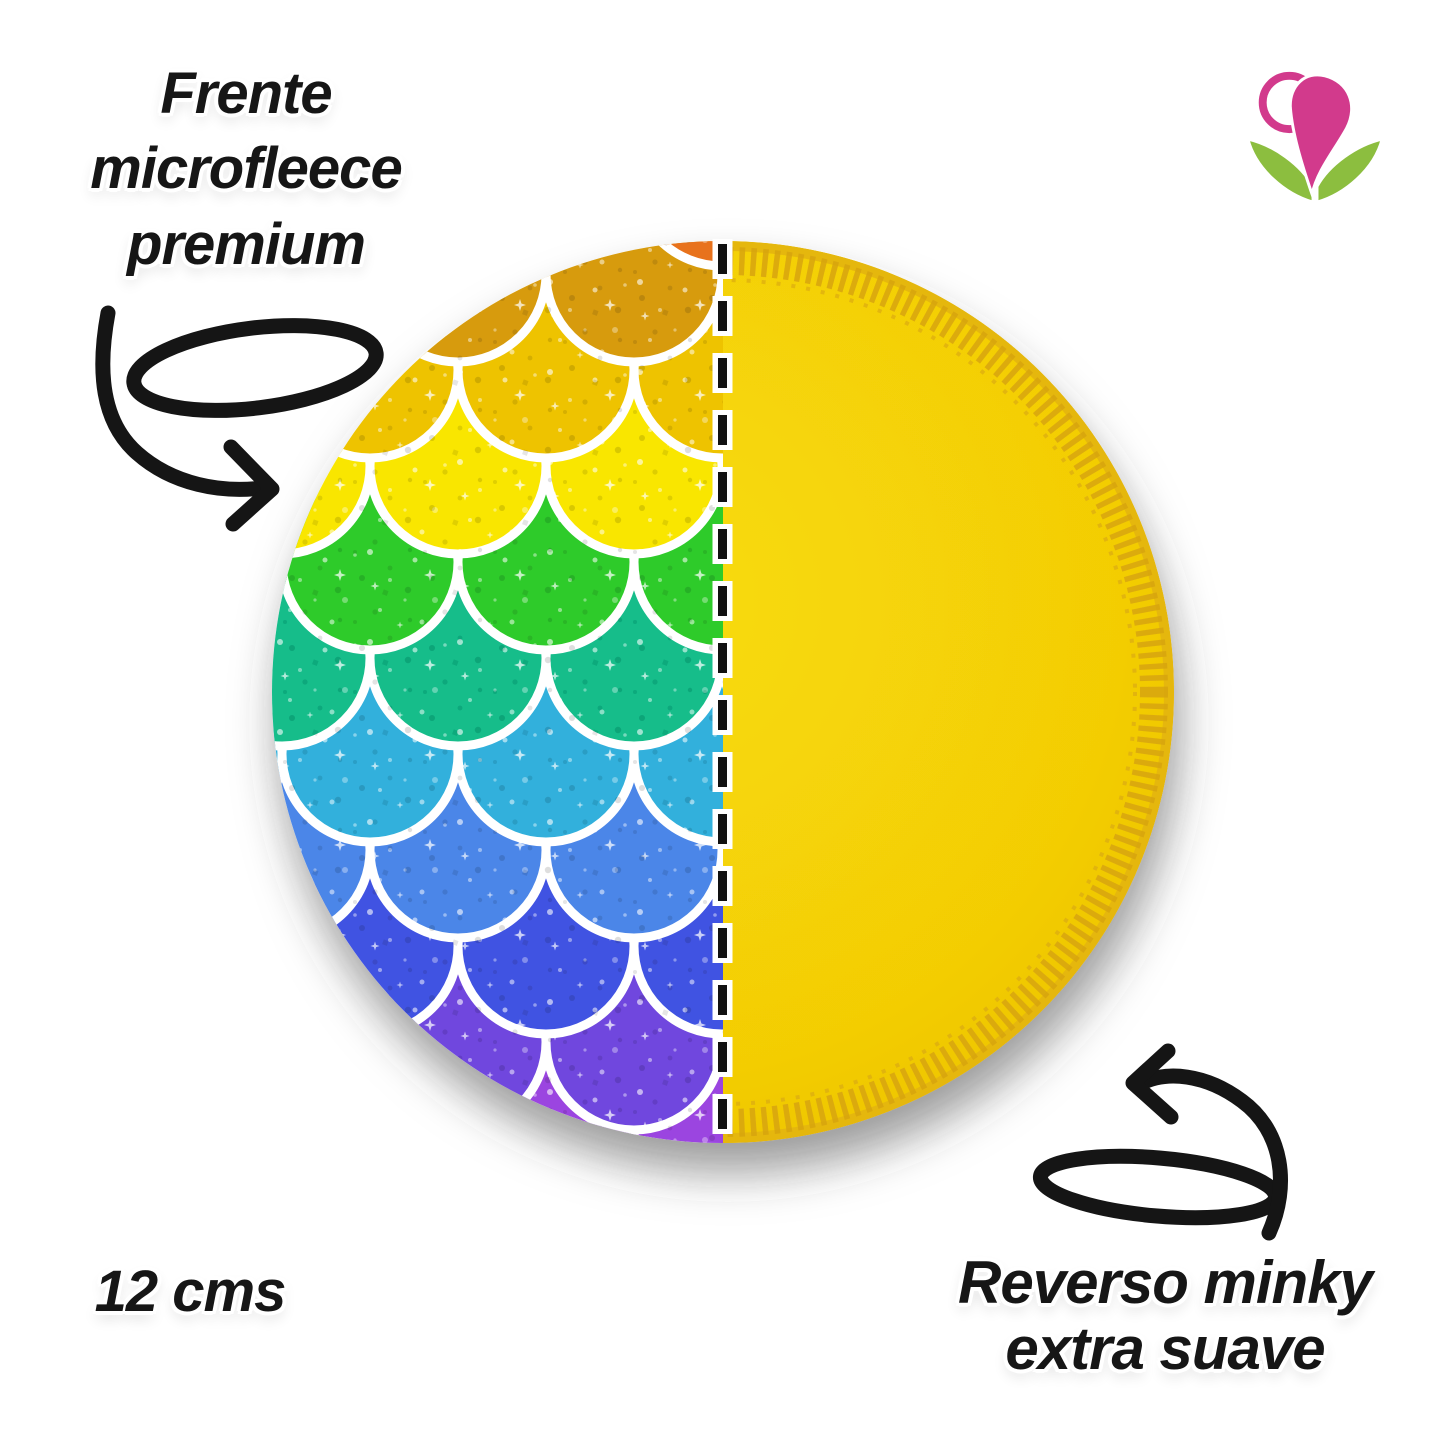  What do you see at coordinates (1165, 1282) in the screenshot?
I see `back-label-line1: Reverso minky` at bounding box center [1165, 1282].